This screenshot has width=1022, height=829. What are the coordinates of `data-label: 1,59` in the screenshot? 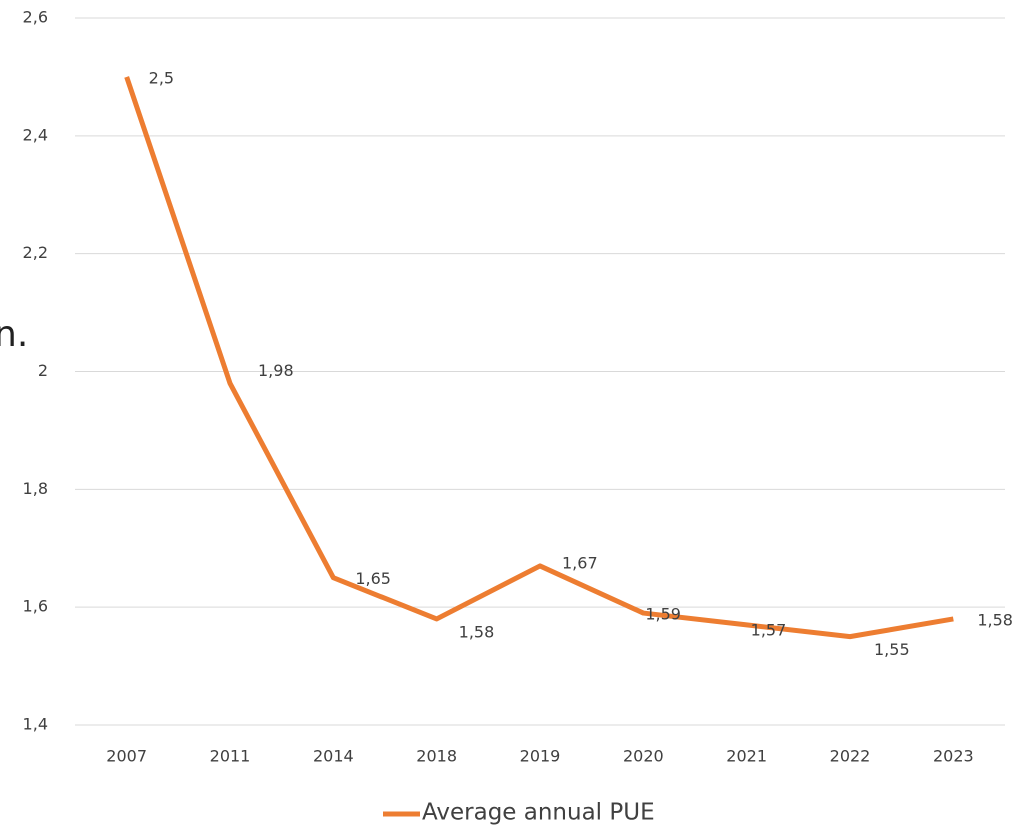 It's located at (663, 614).